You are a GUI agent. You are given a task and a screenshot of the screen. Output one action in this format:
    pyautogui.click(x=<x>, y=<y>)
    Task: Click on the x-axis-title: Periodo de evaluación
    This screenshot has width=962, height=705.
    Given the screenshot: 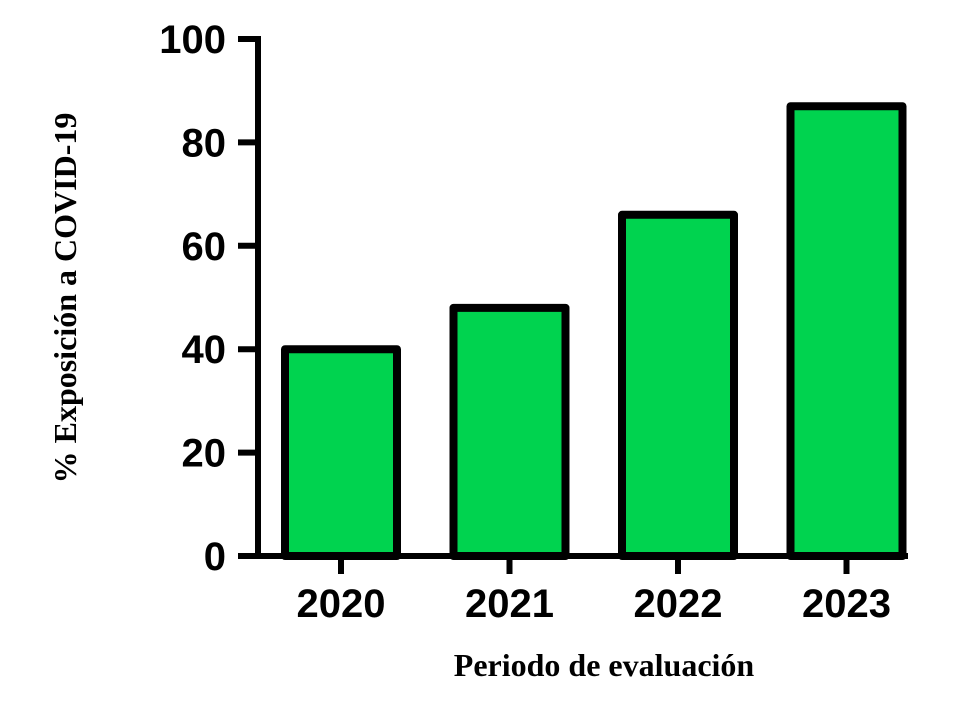 What is the action you would take?
    pyautogui.click(x=604, y=665)
    